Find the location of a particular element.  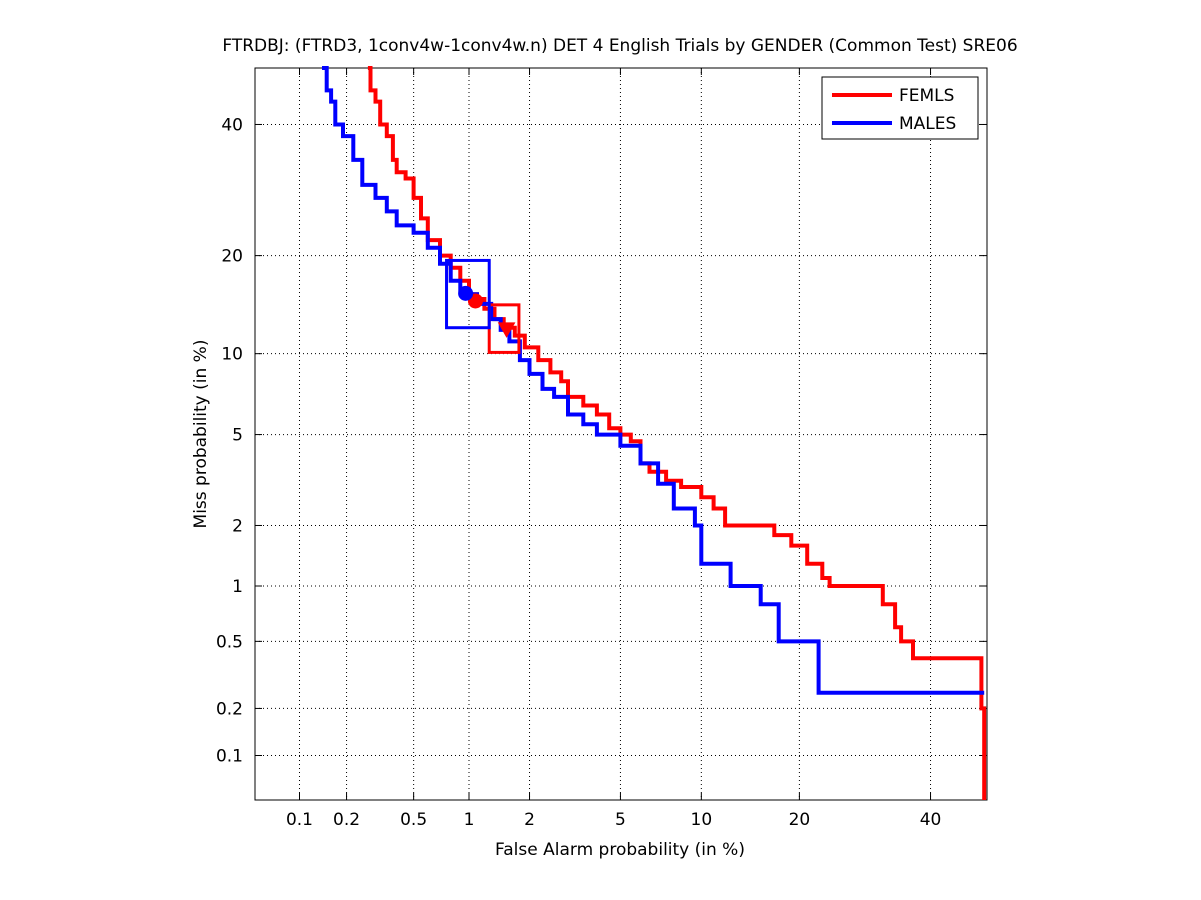

legend-box is located at coordinates (900, 108).